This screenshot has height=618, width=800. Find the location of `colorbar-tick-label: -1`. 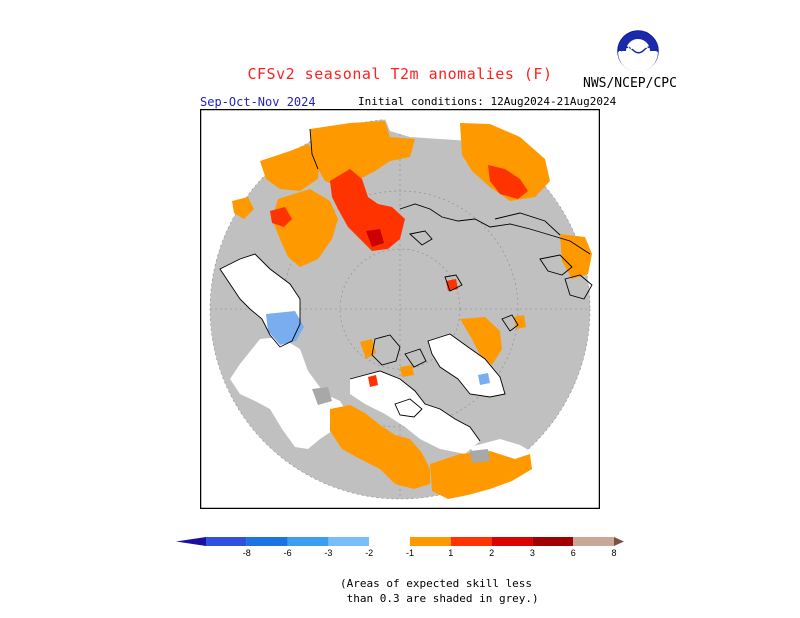

colorbar-tick-label: -1 is located at coordinates (410, 553).